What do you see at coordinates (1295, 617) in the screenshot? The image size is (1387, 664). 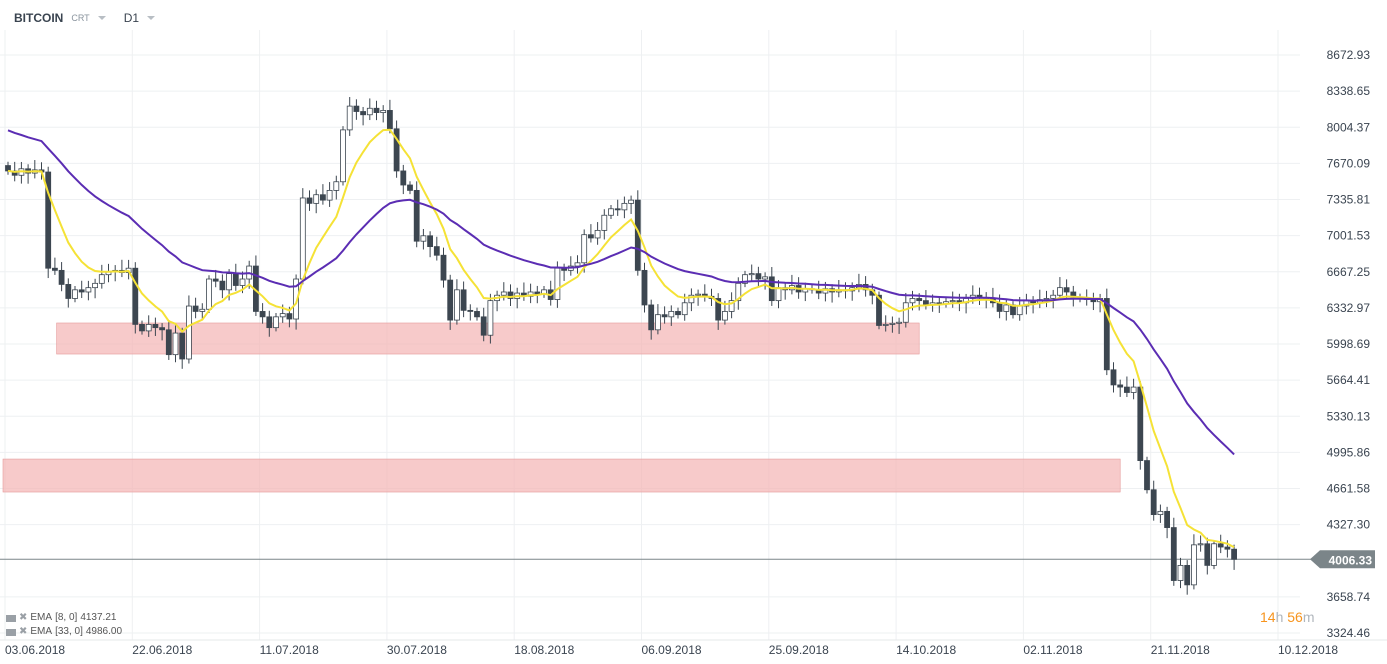 I see `timer-minutes: 56` at bounding box center [1295, 617].